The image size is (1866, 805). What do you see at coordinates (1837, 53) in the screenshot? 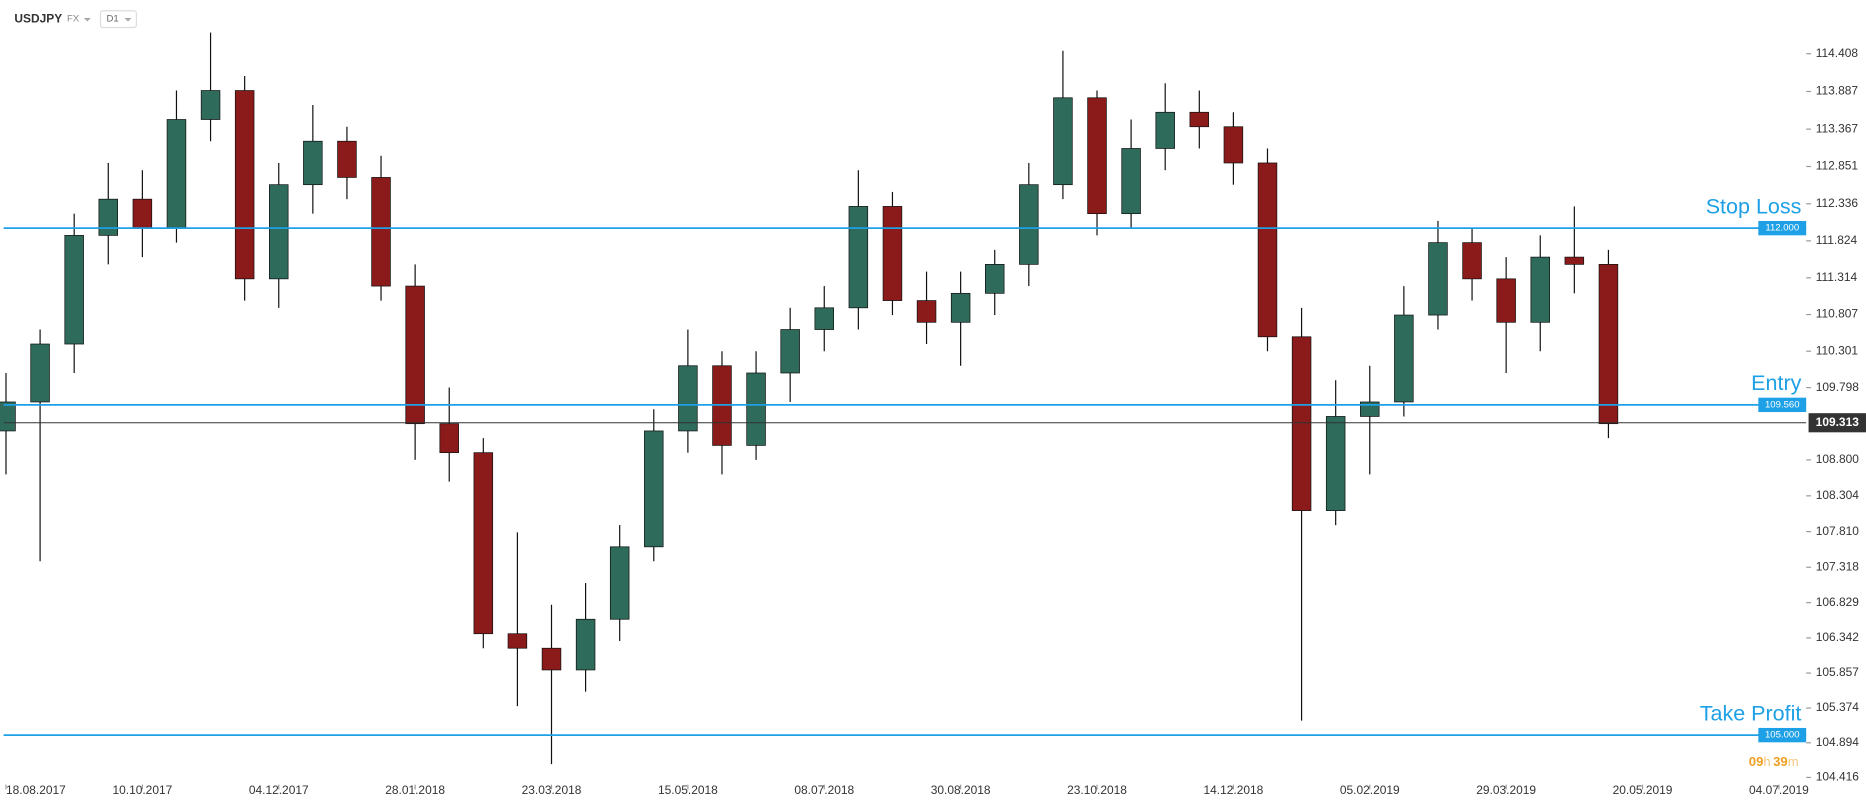
I see `y-tick-label: 114.408` at bounding box center [1837, 53].